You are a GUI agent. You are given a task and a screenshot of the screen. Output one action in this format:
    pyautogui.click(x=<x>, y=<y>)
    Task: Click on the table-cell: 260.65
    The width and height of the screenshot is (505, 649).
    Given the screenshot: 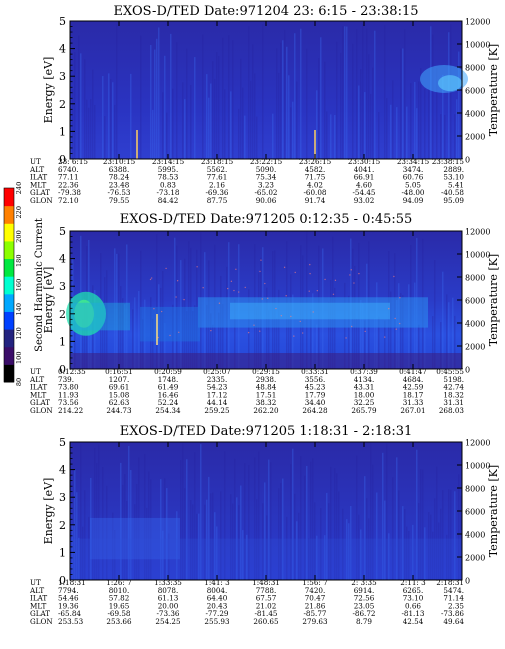 What is the action you would take?
    pyautogui.click(x=266, y=621)
    